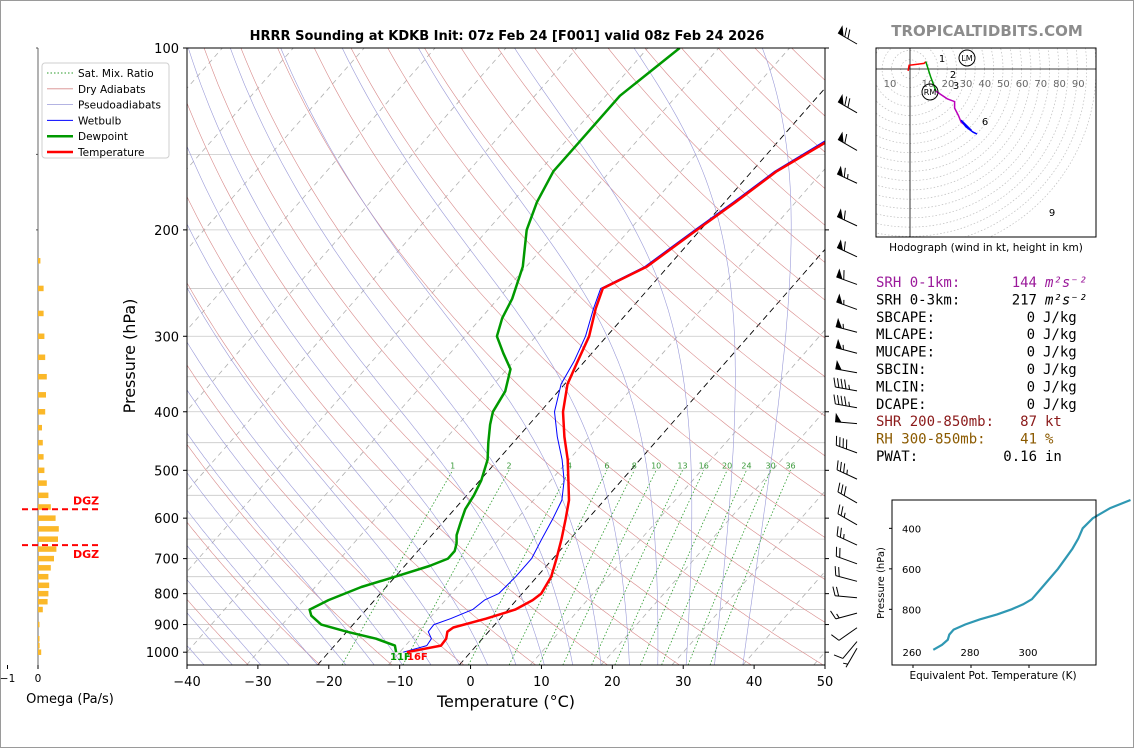 This screenshot has width=1134, height=748. Describe the element at coordinates (967, 58) in the screenshot. I see `storm-motion-marker` at that location.